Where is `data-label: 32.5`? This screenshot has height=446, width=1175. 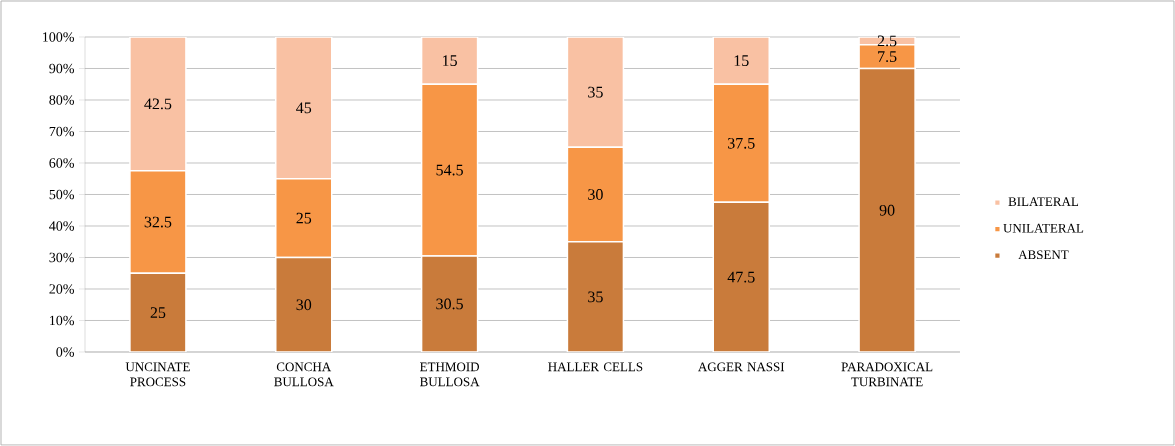
data-label: 32.5 is located at coordinates (158, 222).